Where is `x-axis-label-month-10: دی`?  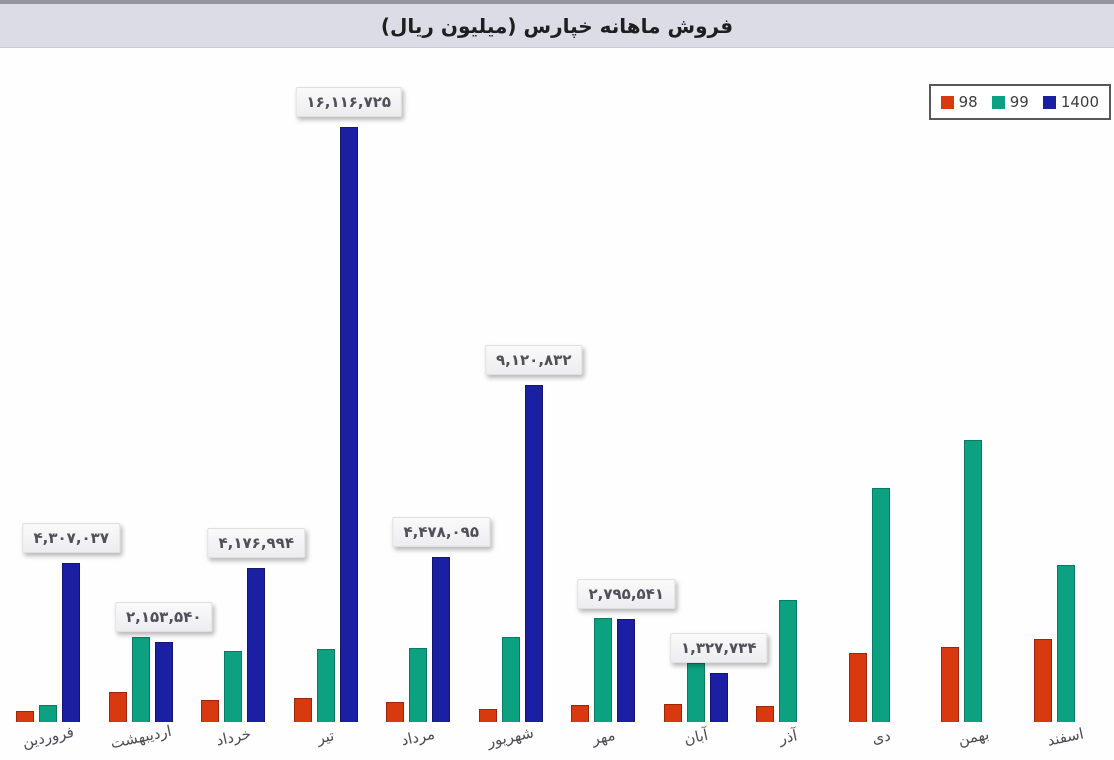
x-axis-label-month-10: دی is located at coordinates (881, 741).